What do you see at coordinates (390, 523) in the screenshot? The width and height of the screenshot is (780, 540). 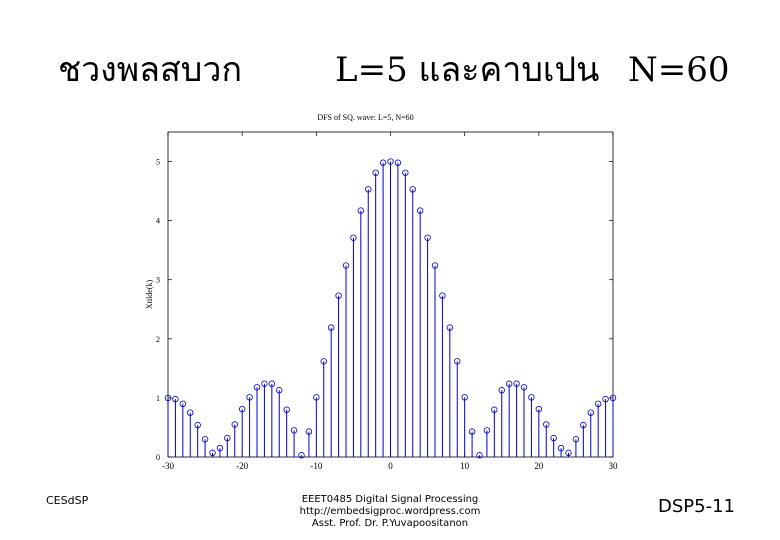 I see `footer-line-3: Asst. Prof. Dr. P.Yuvapoositanon` at bounding box center [390, 523].